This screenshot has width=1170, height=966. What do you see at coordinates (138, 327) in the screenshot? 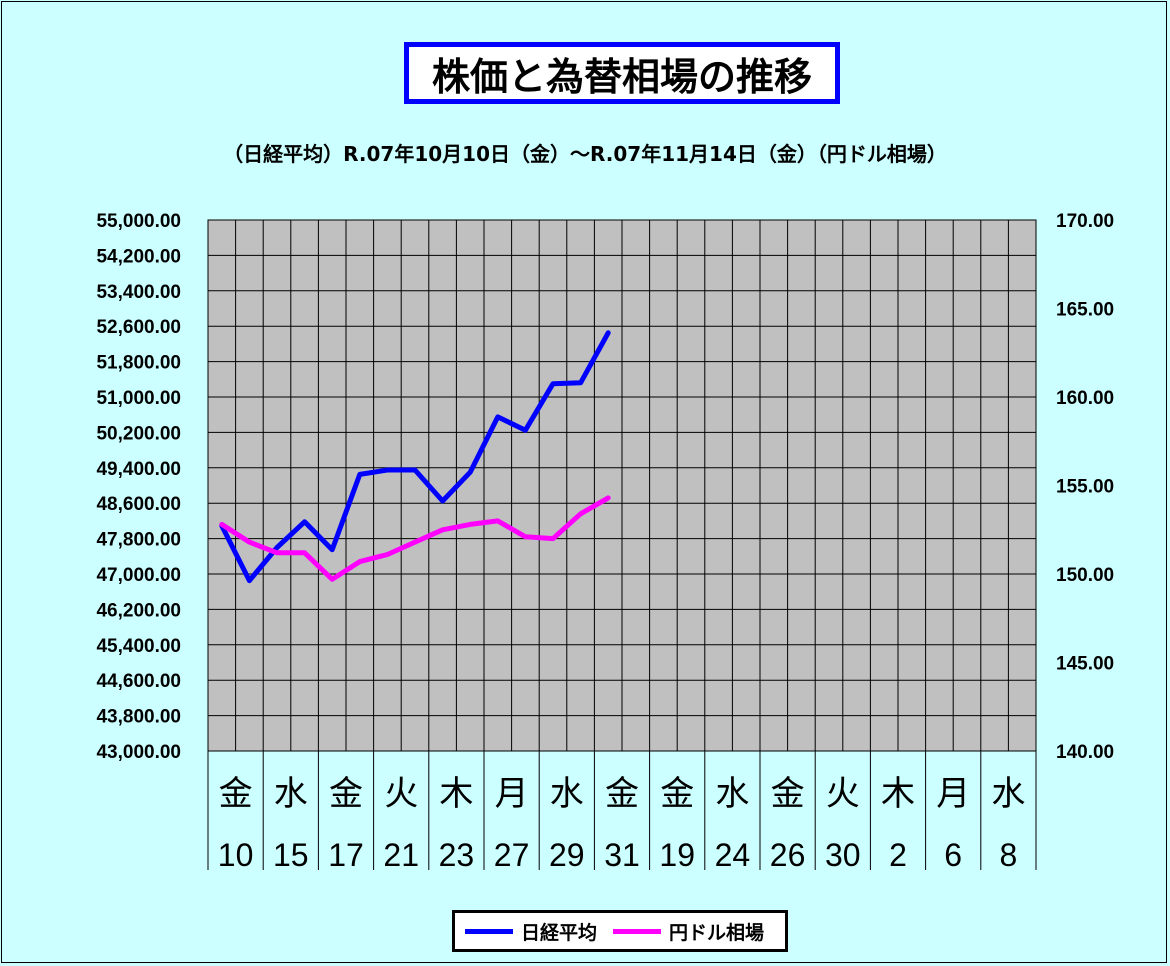
I see `y-left-tick-label: 52,600.00` at bounding box center [138, 327].